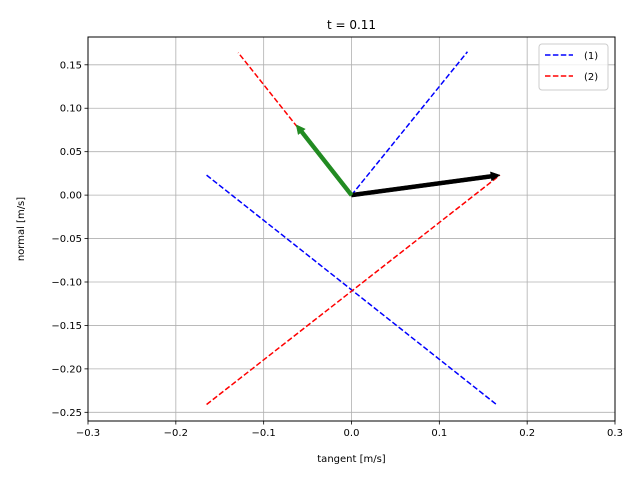  I want to click on series-1-line, so click(409, 123).